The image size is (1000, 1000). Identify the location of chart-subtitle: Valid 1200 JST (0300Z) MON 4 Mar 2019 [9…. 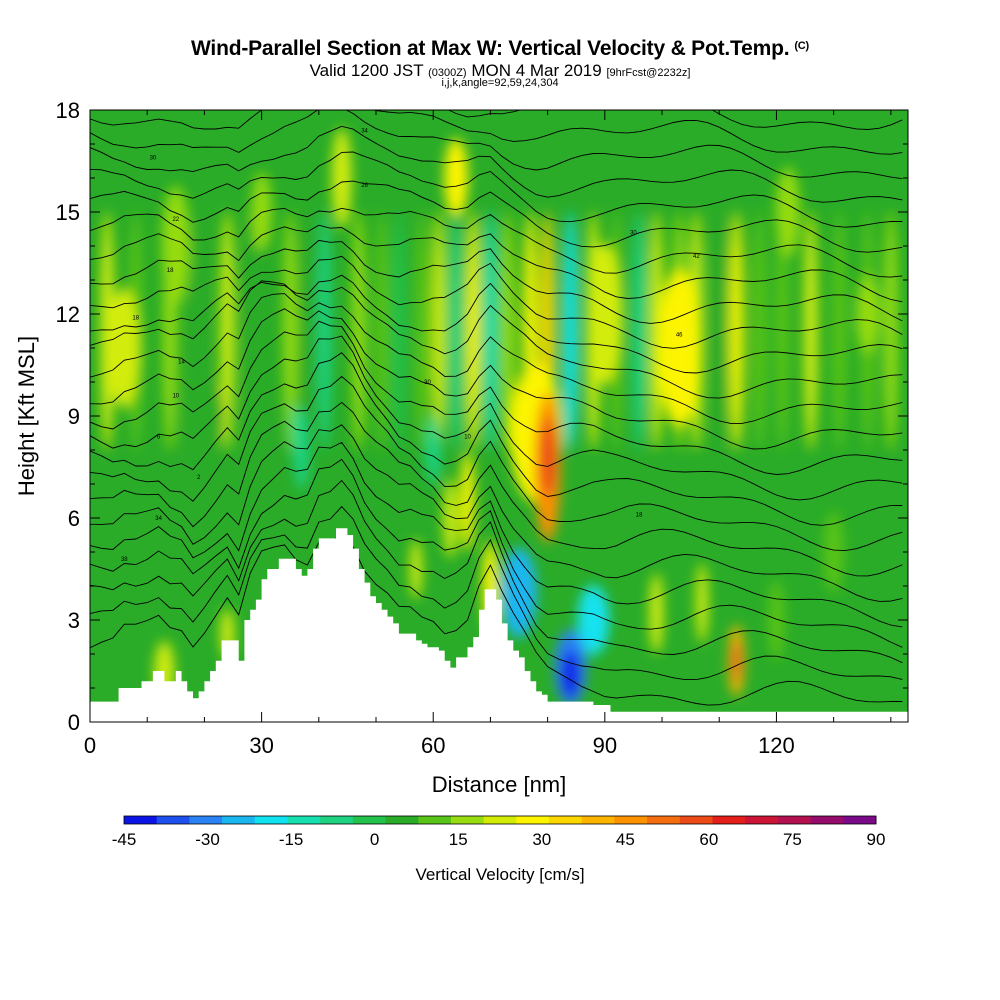
(500, 71).